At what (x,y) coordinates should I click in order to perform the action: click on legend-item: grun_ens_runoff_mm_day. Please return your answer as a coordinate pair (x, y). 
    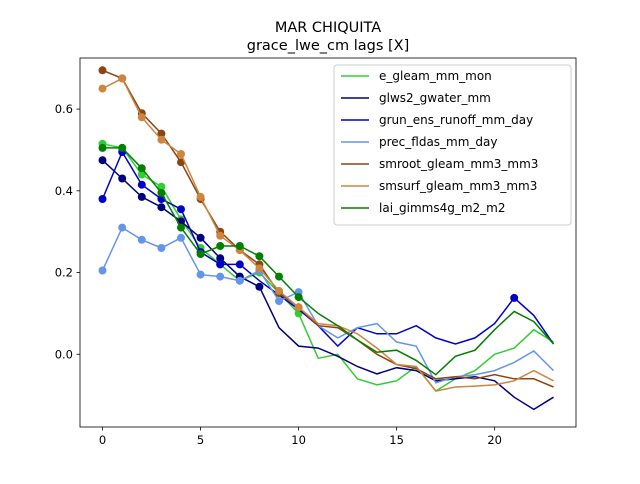
    Looking at the image, I should click on (437, 120).